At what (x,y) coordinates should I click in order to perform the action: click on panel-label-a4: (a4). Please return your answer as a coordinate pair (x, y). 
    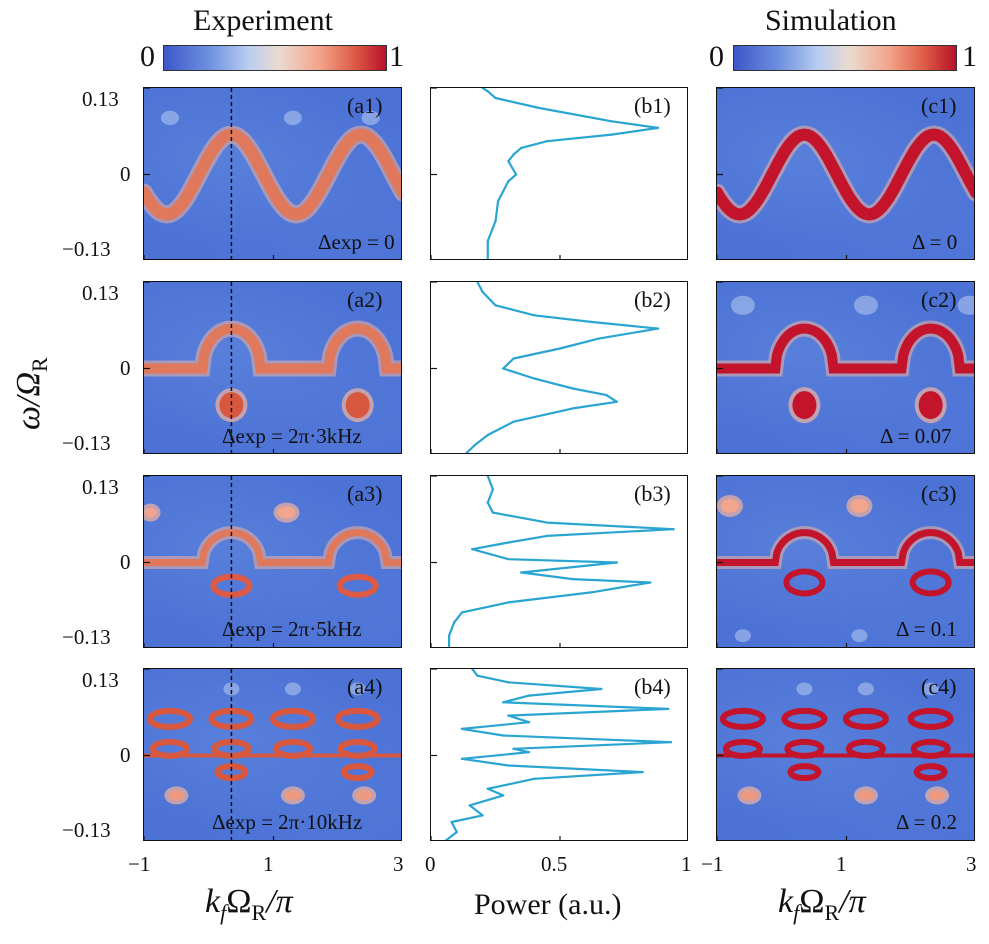
    Looking at the image, I should click on (365, 686).